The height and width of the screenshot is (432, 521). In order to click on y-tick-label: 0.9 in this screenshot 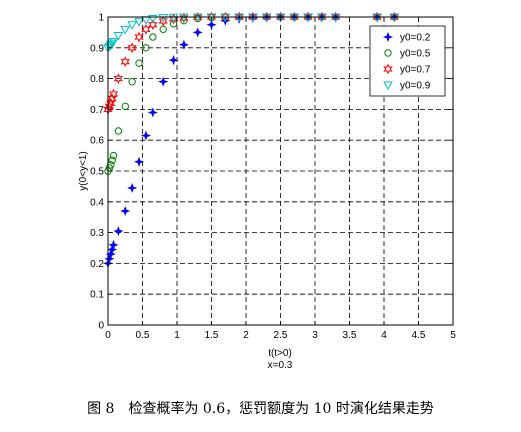, I will do `click(97, 48)`.